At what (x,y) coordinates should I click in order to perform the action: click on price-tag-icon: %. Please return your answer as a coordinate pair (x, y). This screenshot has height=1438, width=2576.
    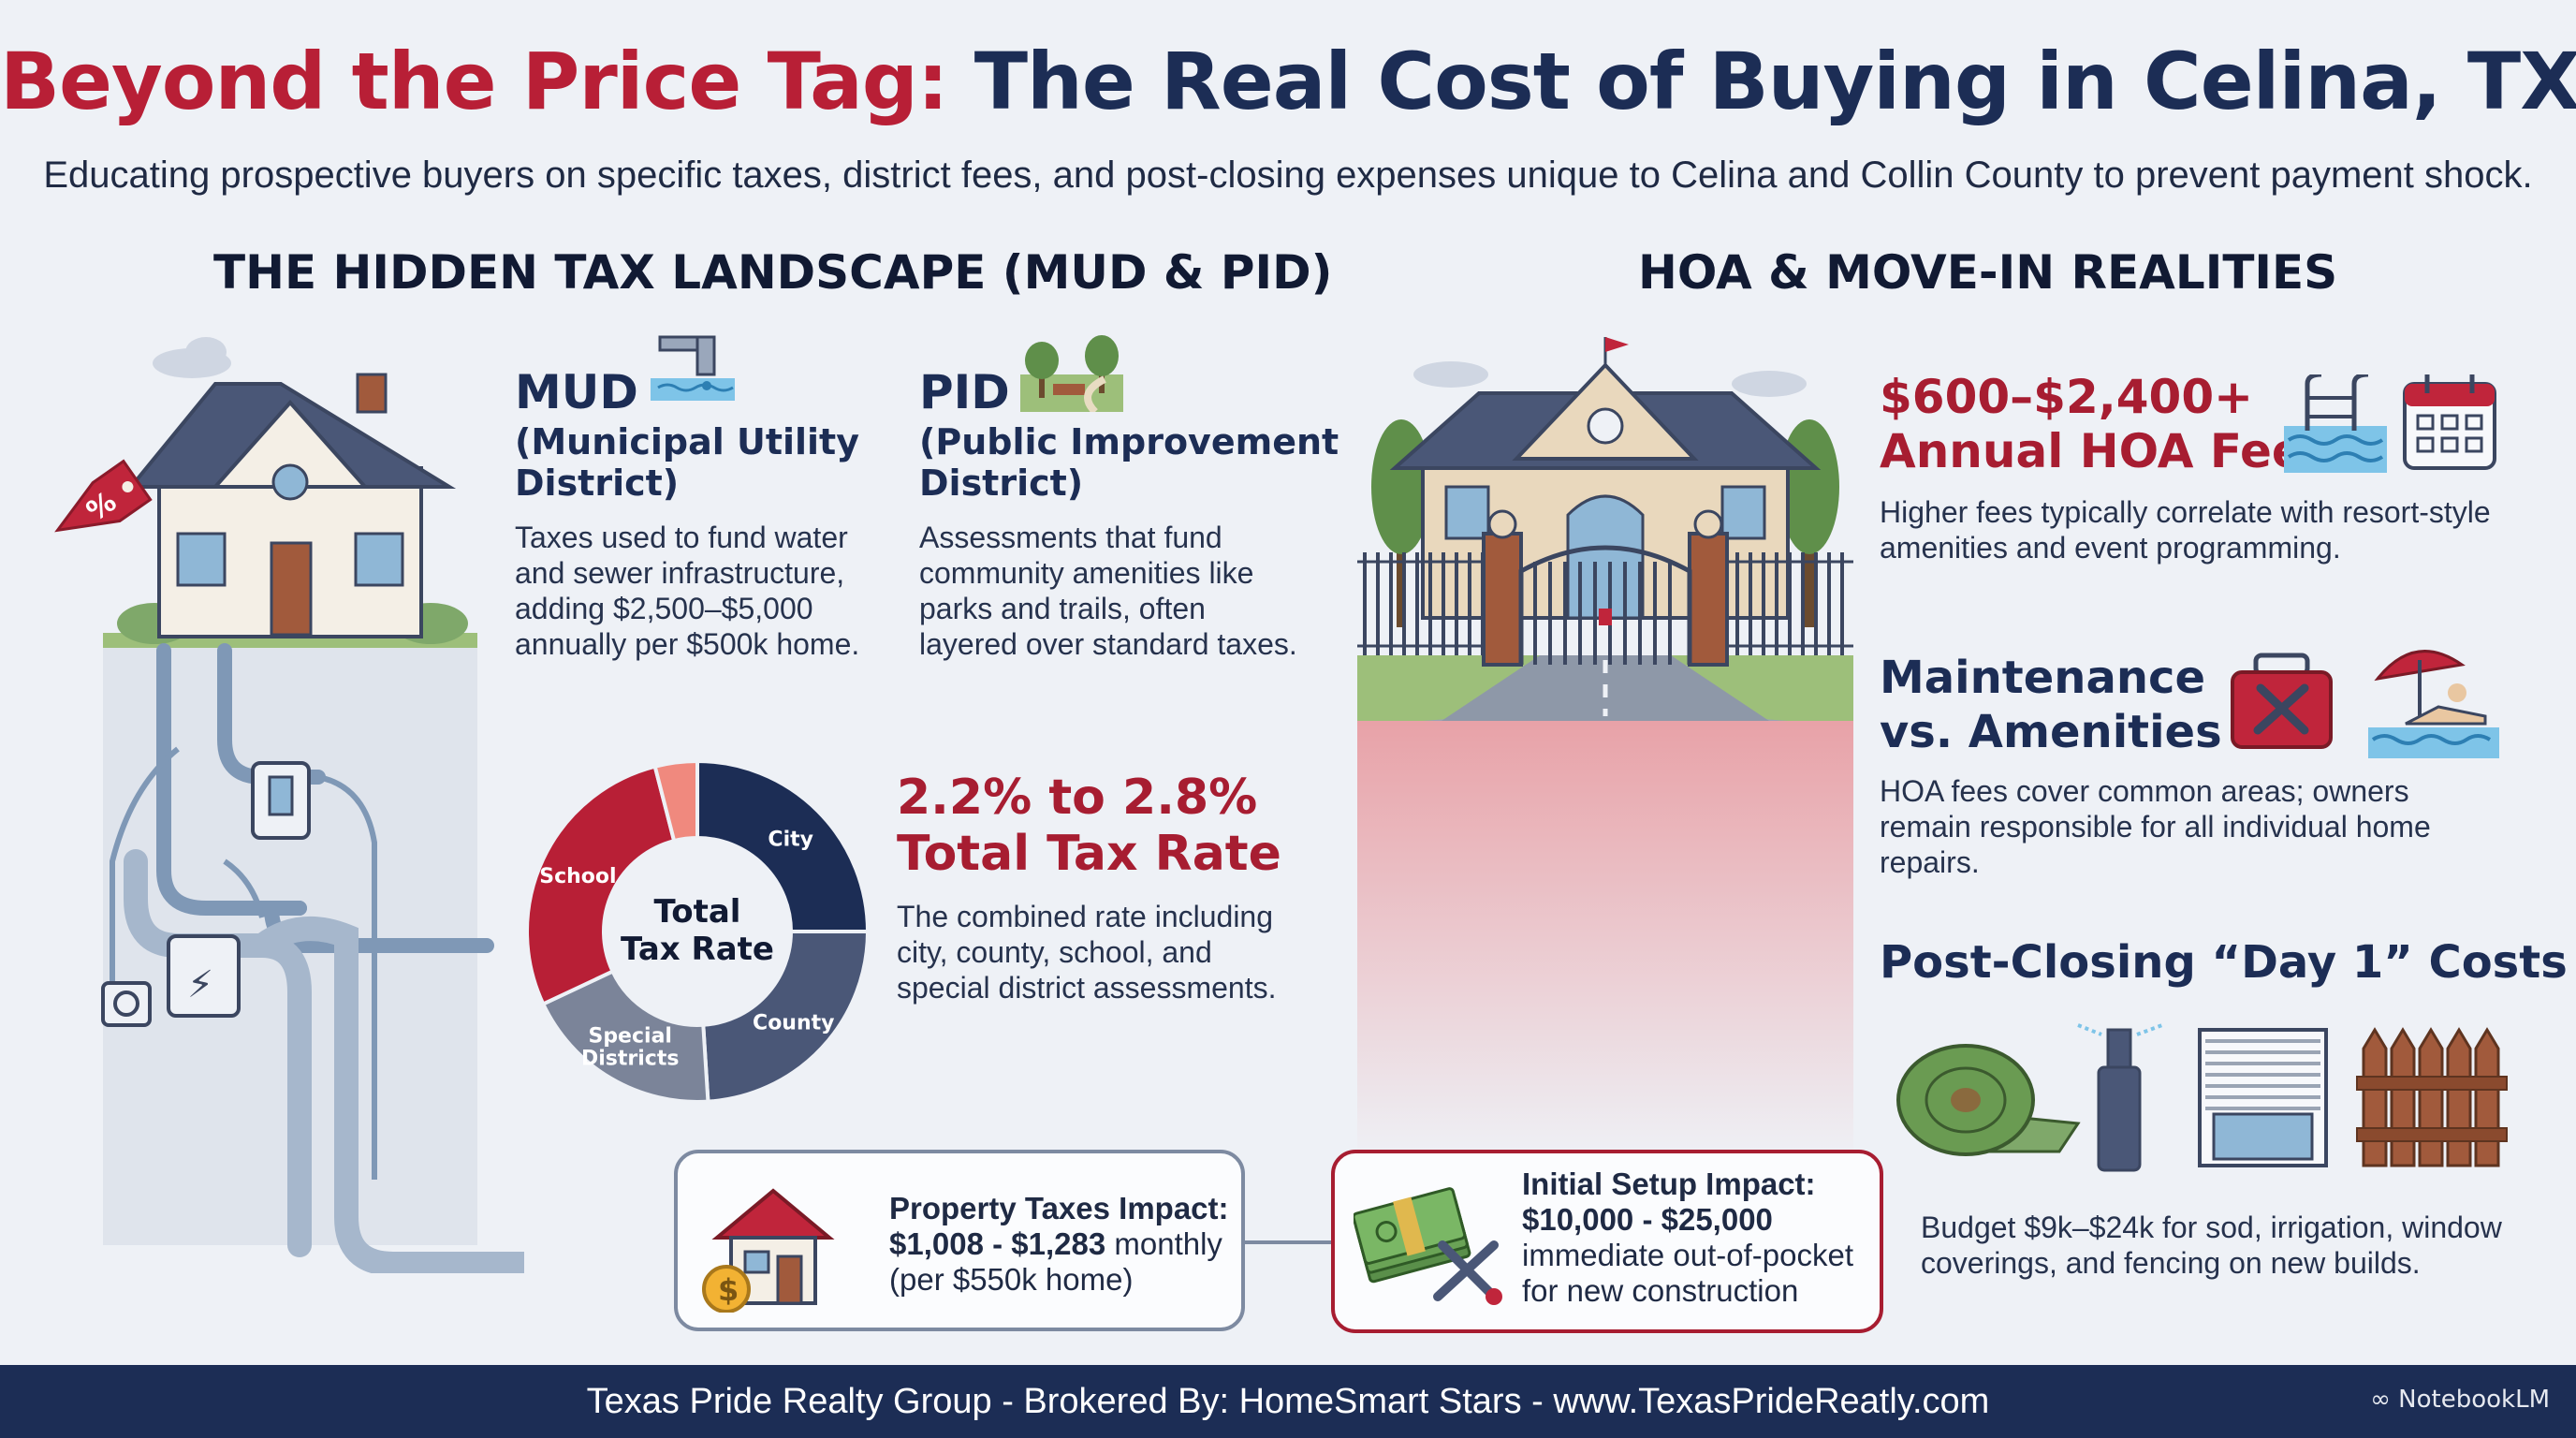
    Looking at the image, I should click on (103, 496).